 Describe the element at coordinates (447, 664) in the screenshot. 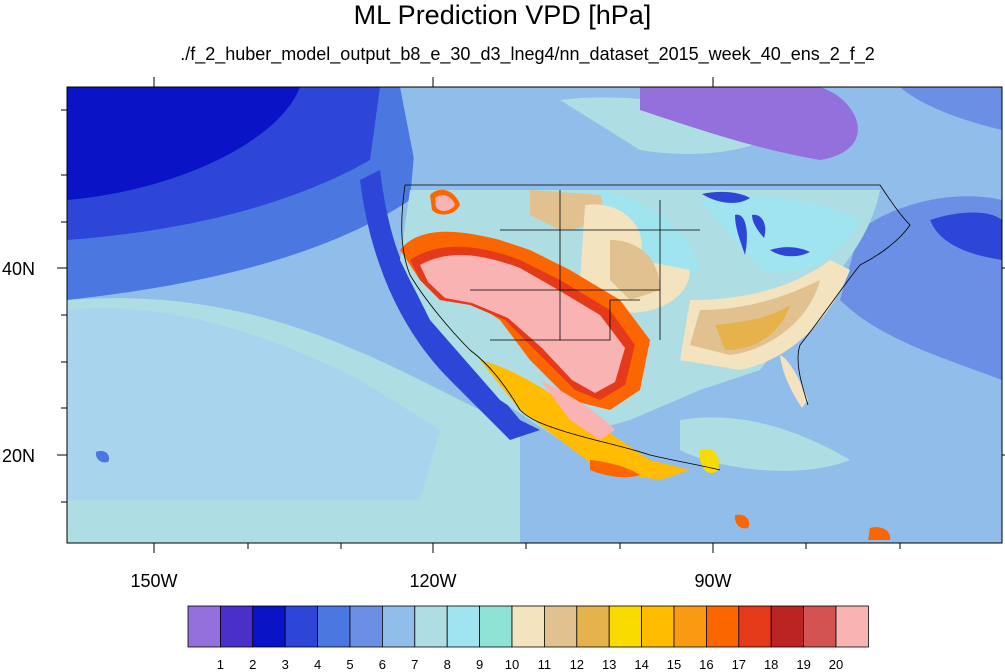

I see `colorbar-label: 8` at that location.